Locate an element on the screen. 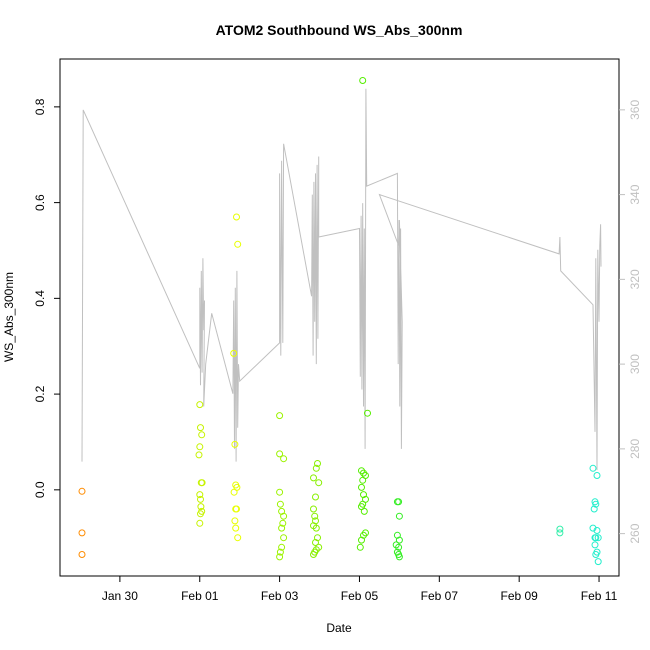 This screenshot has width=650, height=650. x-tick-label: Jan 30 is located at coordinates (120, 596).